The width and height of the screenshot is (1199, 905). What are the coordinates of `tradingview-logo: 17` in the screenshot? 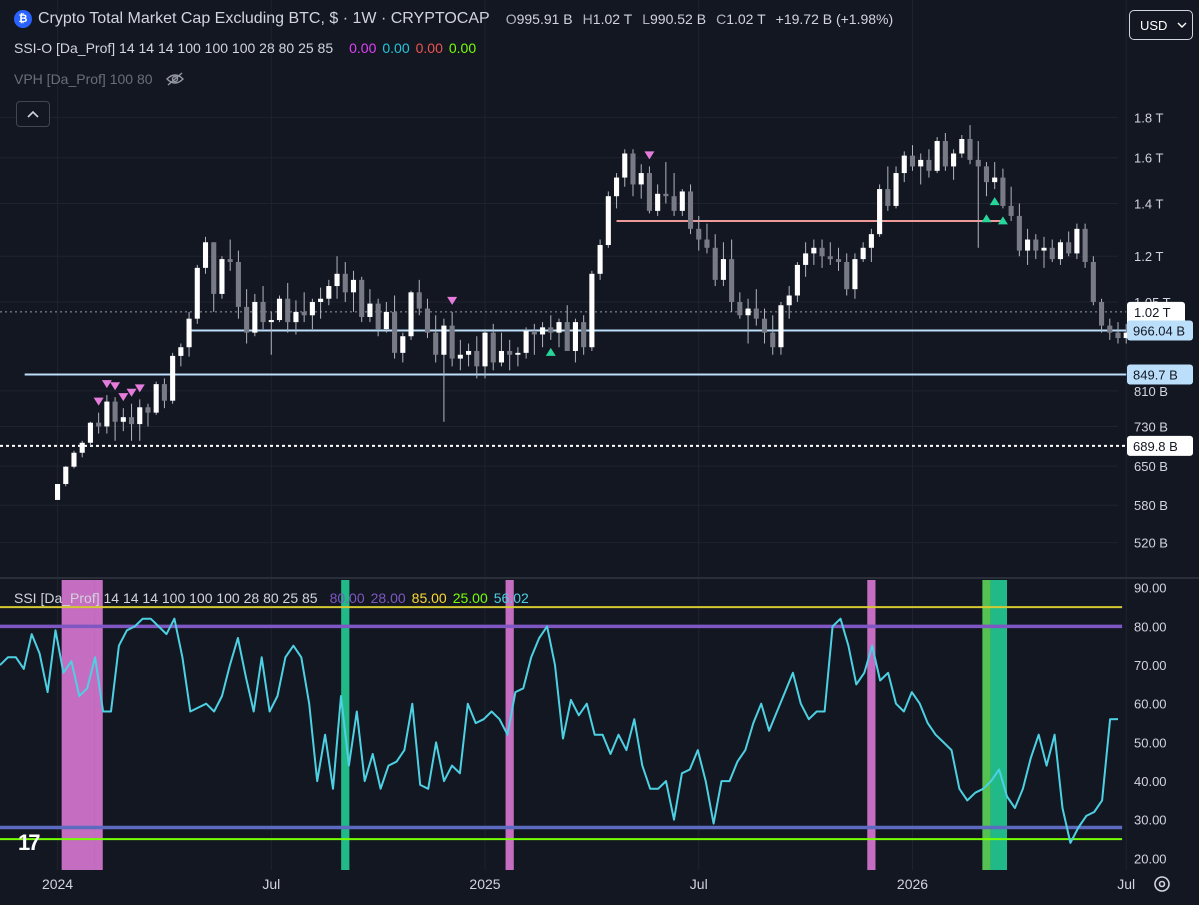 It's located at (29, 842).